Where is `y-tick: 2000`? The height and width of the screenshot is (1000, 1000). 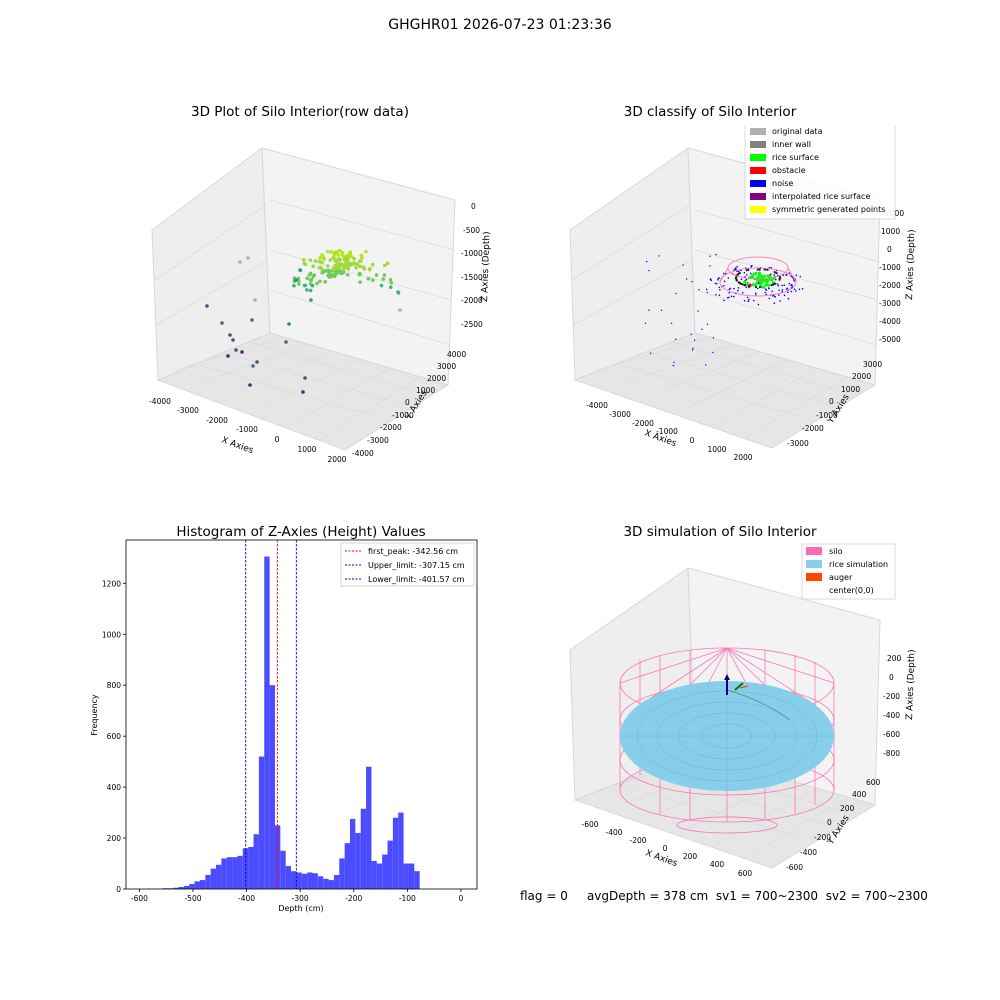 y-tick: 2000 is located at coordinates (436, 378).